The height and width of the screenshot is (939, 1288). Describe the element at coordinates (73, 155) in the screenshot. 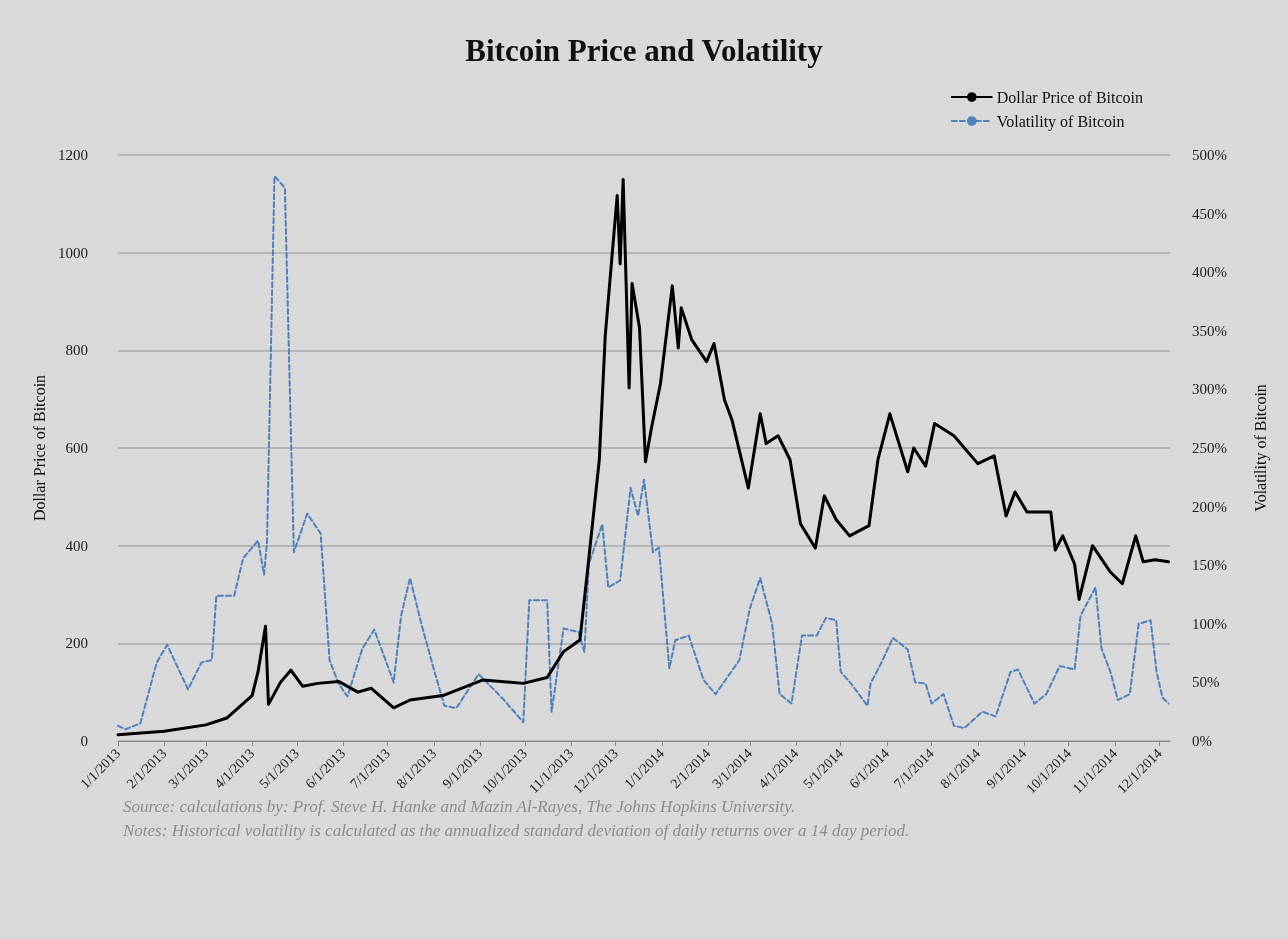

I see `y-tick-label: 1200` at that location.